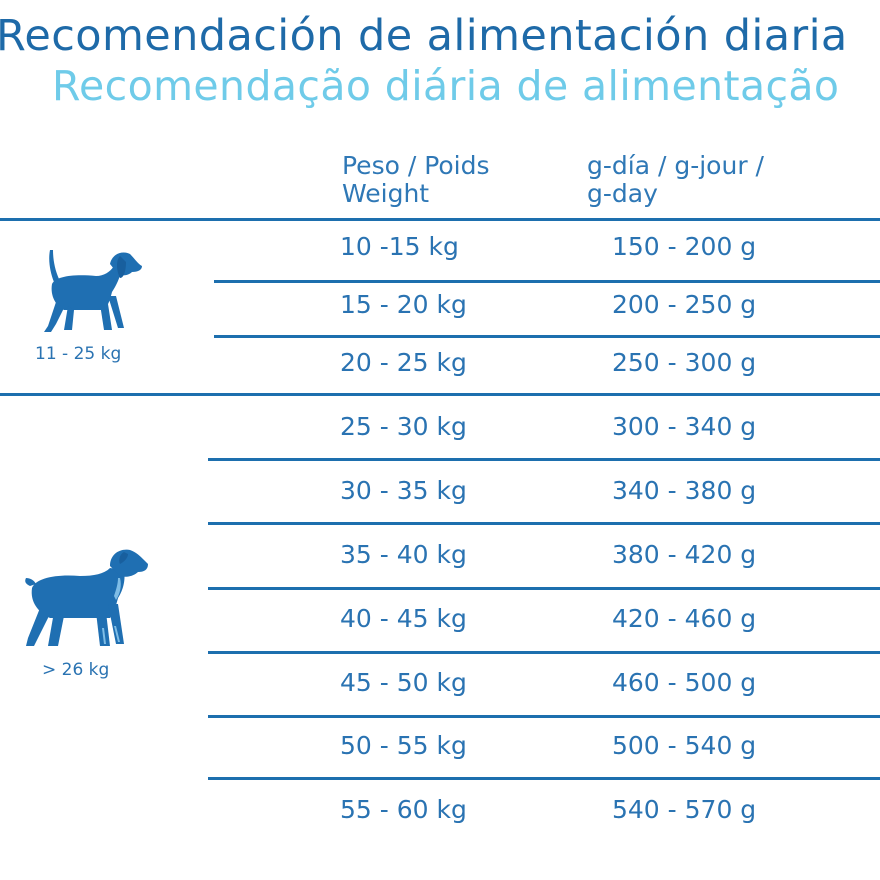 The width and height of the screenshot is (880, 880). I want to click on weight-cell: 55 - 60 kg, so click(403, 809).